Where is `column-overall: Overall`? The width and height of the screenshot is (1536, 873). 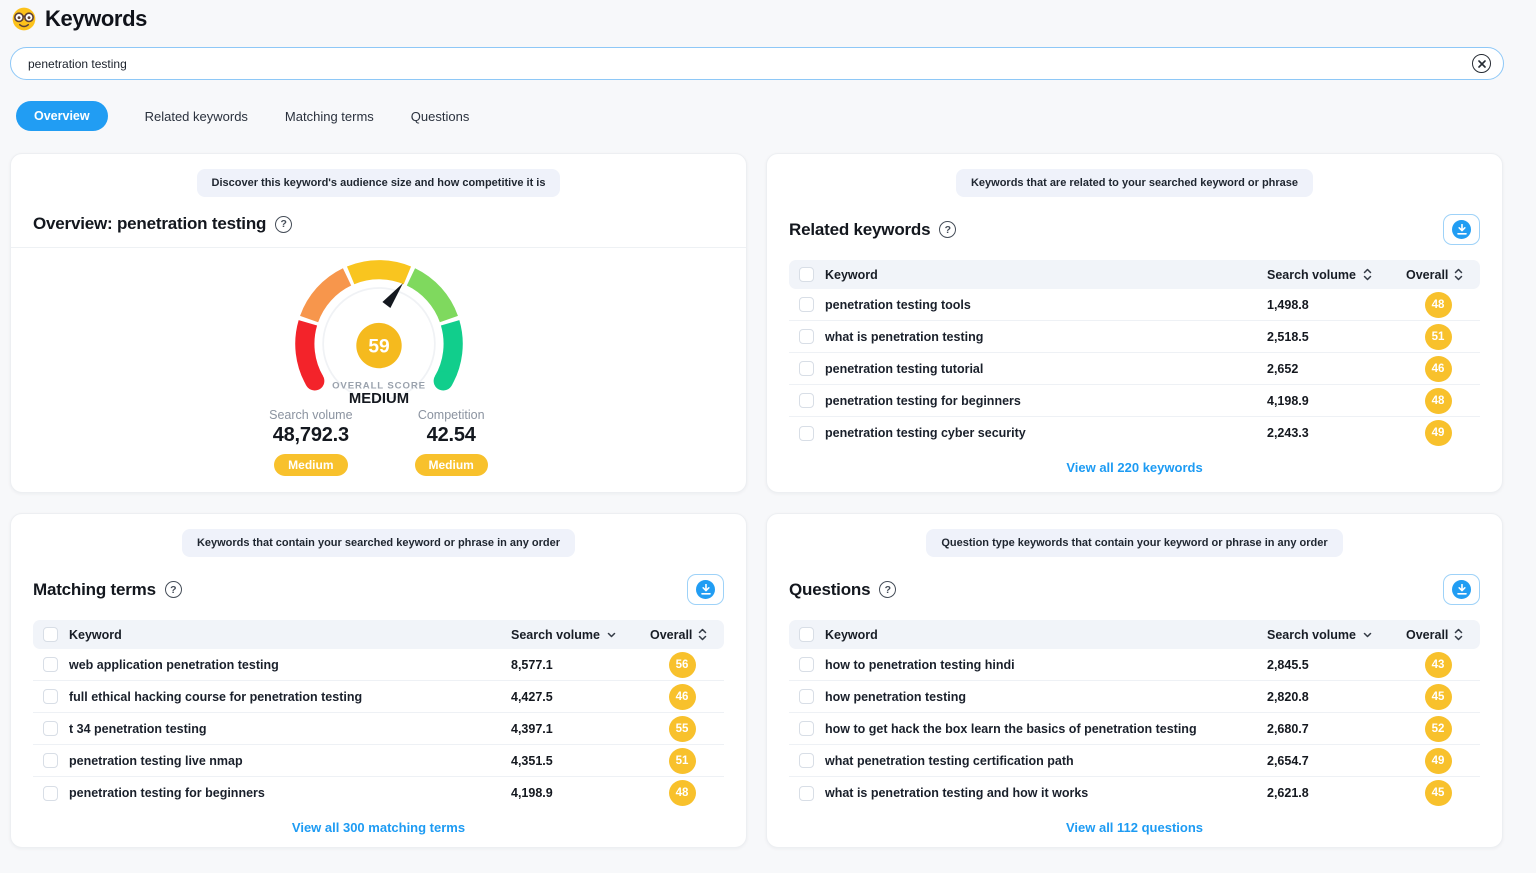
column-overall: Overall is located at coordinates (1427, 634).